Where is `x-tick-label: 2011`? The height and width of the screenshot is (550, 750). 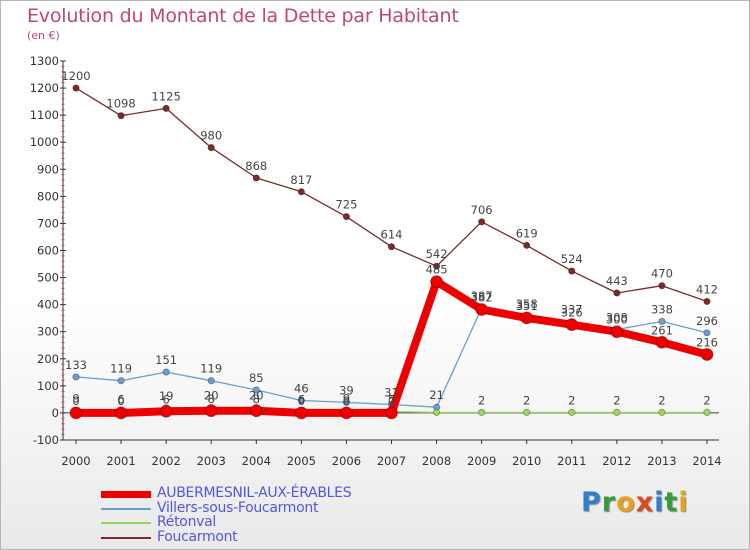
x-tick-label: 2011 is located at coordinates (571, 461).